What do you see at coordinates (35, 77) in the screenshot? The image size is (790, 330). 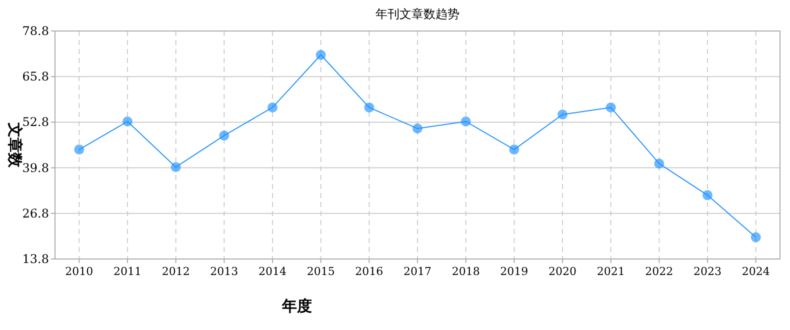 I see `y-tick-label: 65.8` at bounding box center [35, 77].